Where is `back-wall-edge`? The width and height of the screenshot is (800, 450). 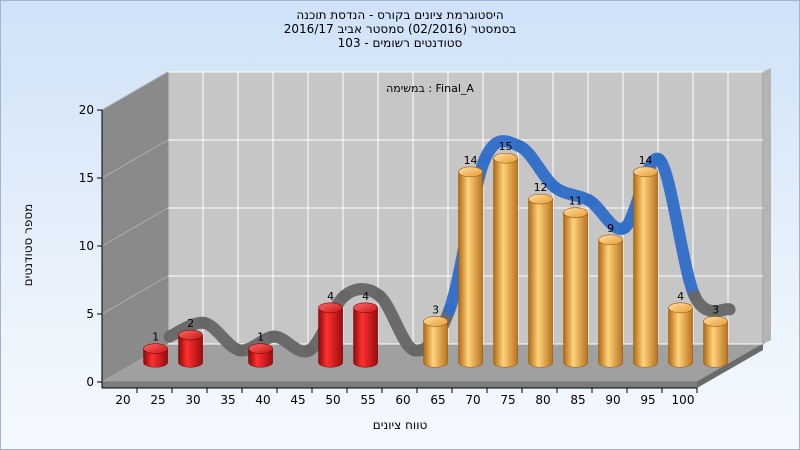 back-wall-edge is located at coordinates (767, 206).